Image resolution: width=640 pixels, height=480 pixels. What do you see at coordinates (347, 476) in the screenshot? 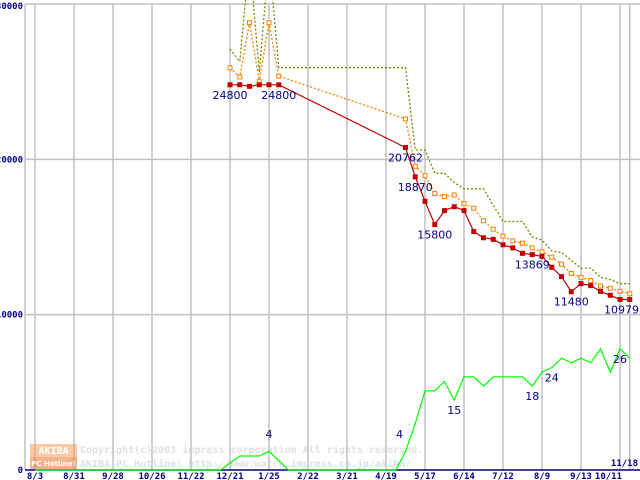
I see `x-tick-label: 3/21` at bounding box center [347, 476].